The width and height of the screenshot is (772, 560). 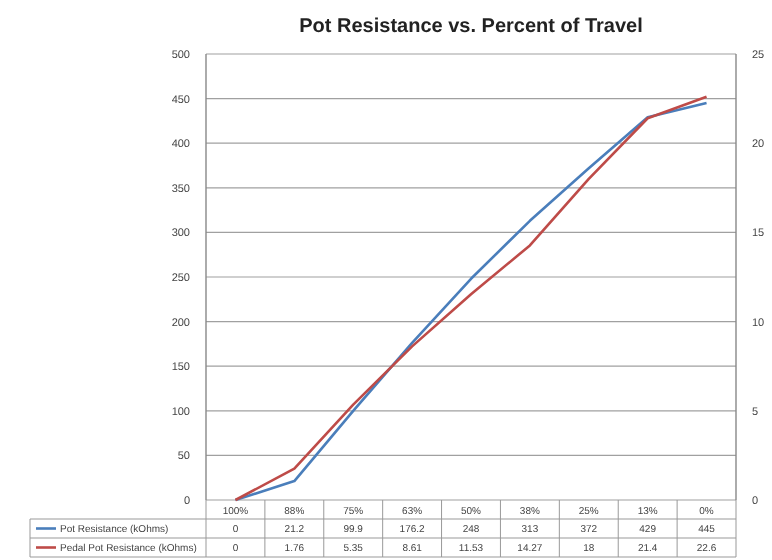 What do you see at coordinates (471, 27) in the screenshot?
I see `chart-title: Pot Resistance vs. Percent of Travel` at bounding box center [471, 27].